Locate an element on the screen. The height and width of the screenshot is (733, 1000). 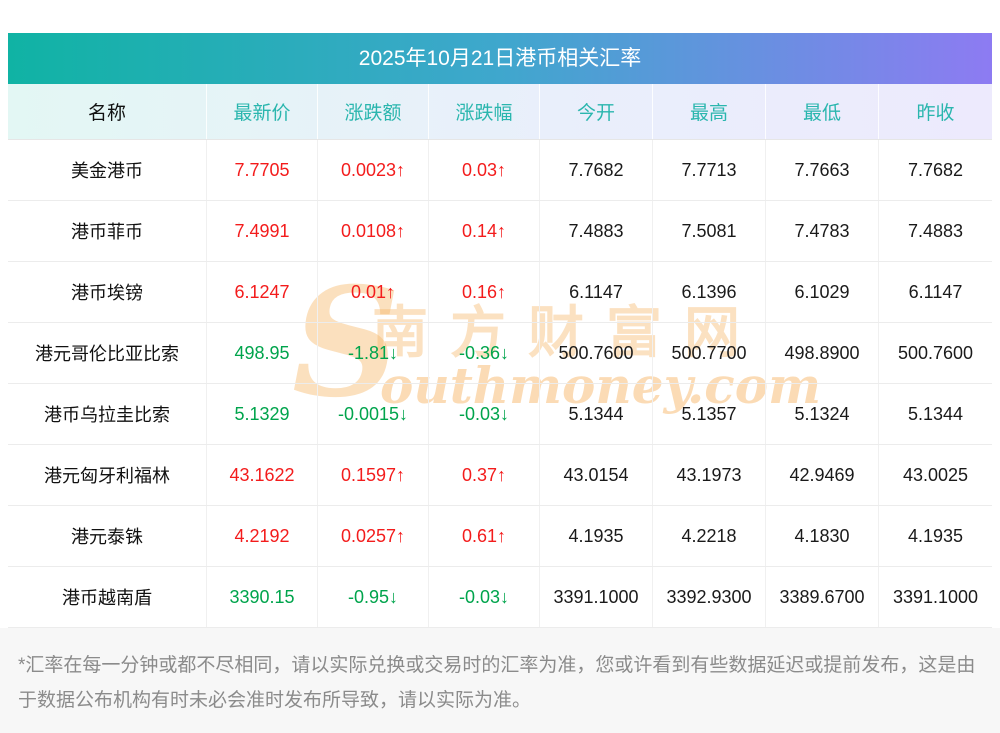
cell-prev: 6.1147 is located at coordinates (935, 291).